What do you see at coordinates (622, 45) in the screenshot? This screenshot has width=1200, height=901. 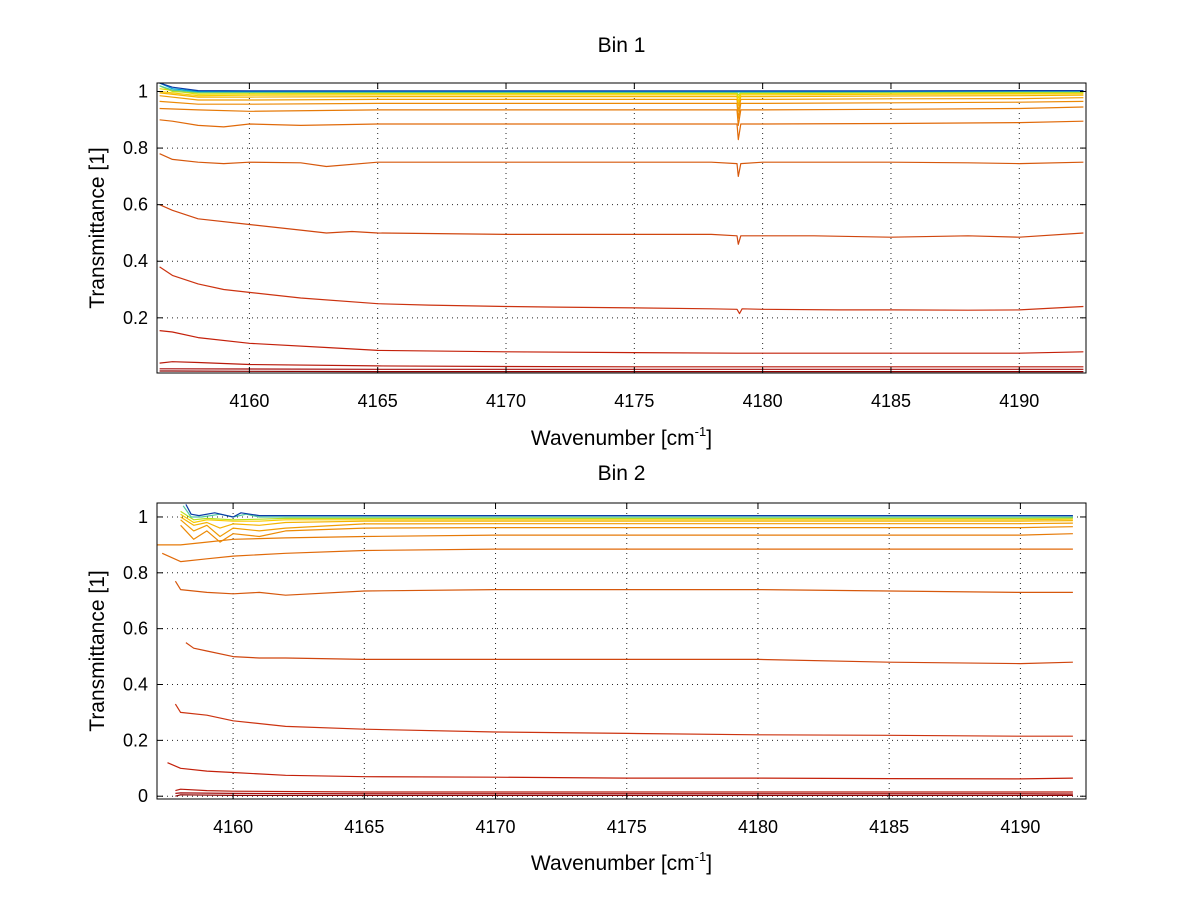 I see `chart-title: Bin 1` at bounding box center [622, 45].